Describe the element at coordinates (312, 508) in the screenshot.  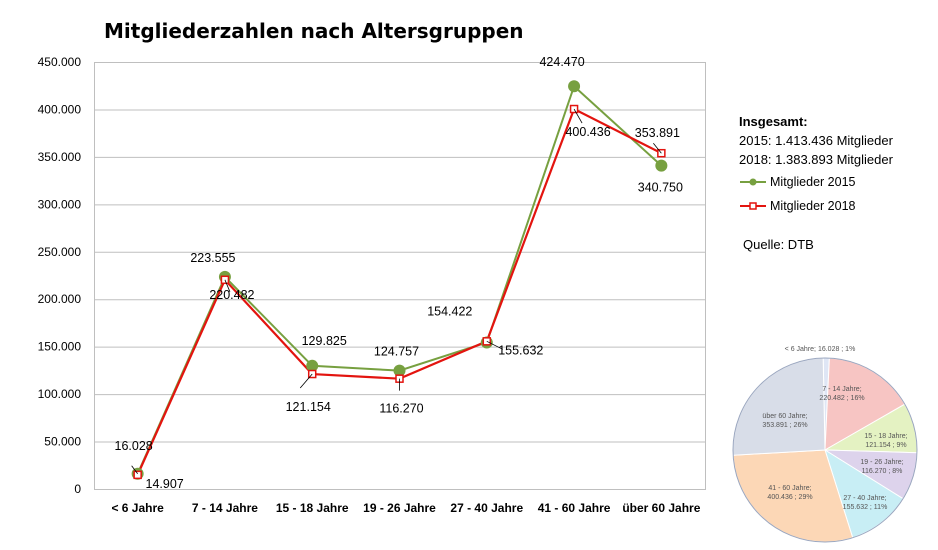
I see `x-tick-label: 15 - 18 Jahre` at that location.